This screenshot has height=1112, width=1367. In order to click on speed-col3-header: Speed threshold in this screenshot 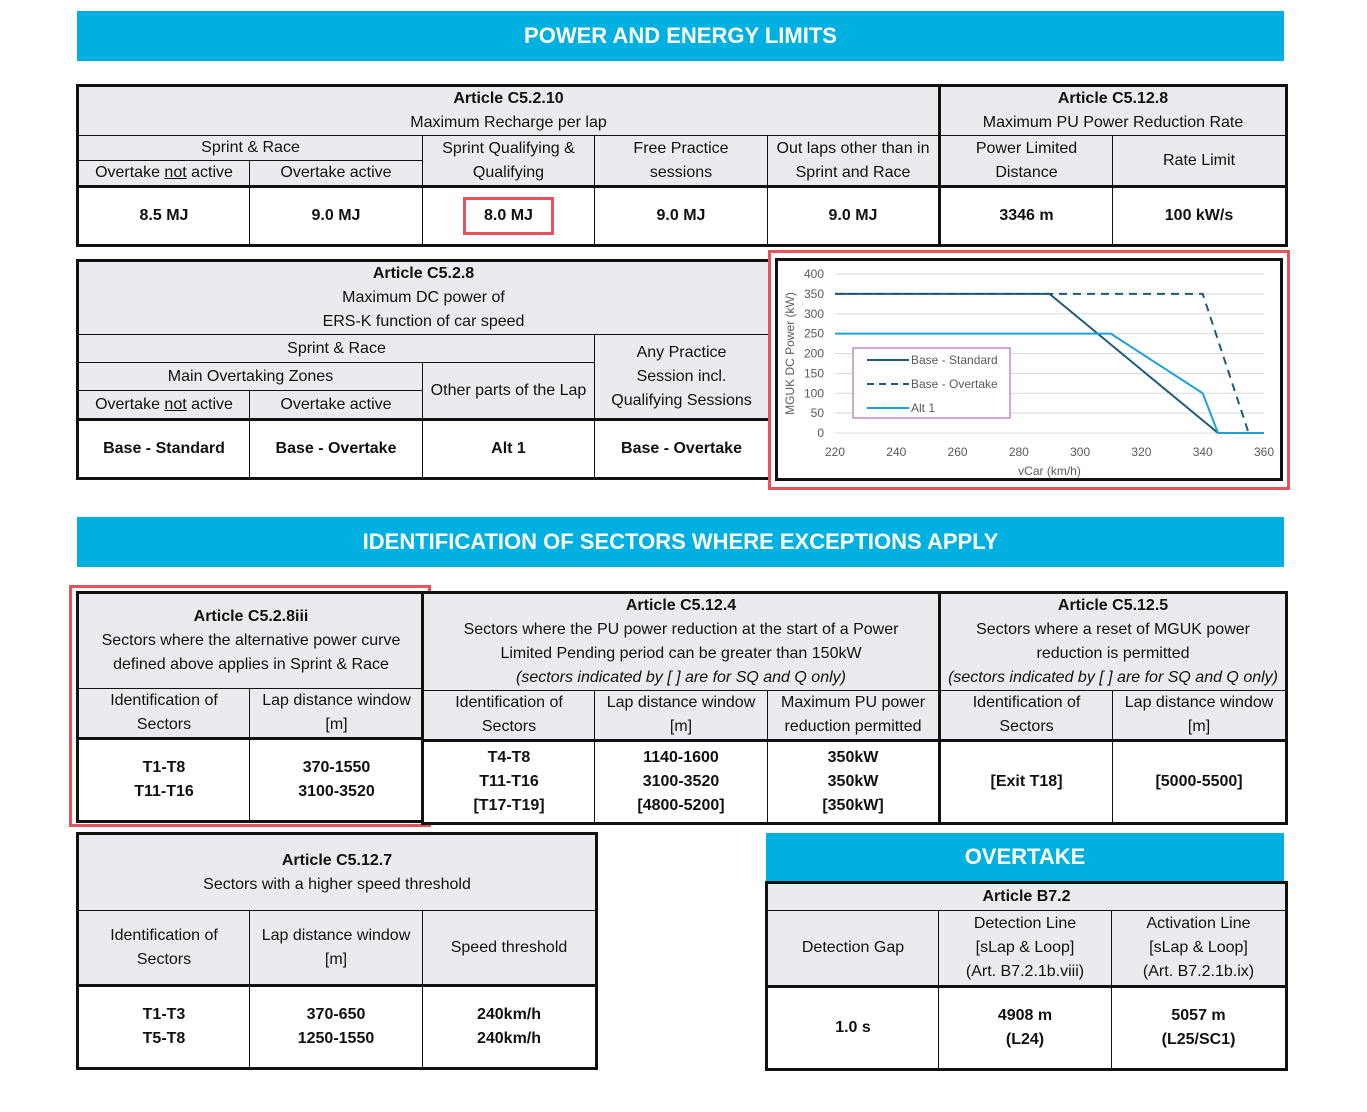, I will do `click(509, 948)`.